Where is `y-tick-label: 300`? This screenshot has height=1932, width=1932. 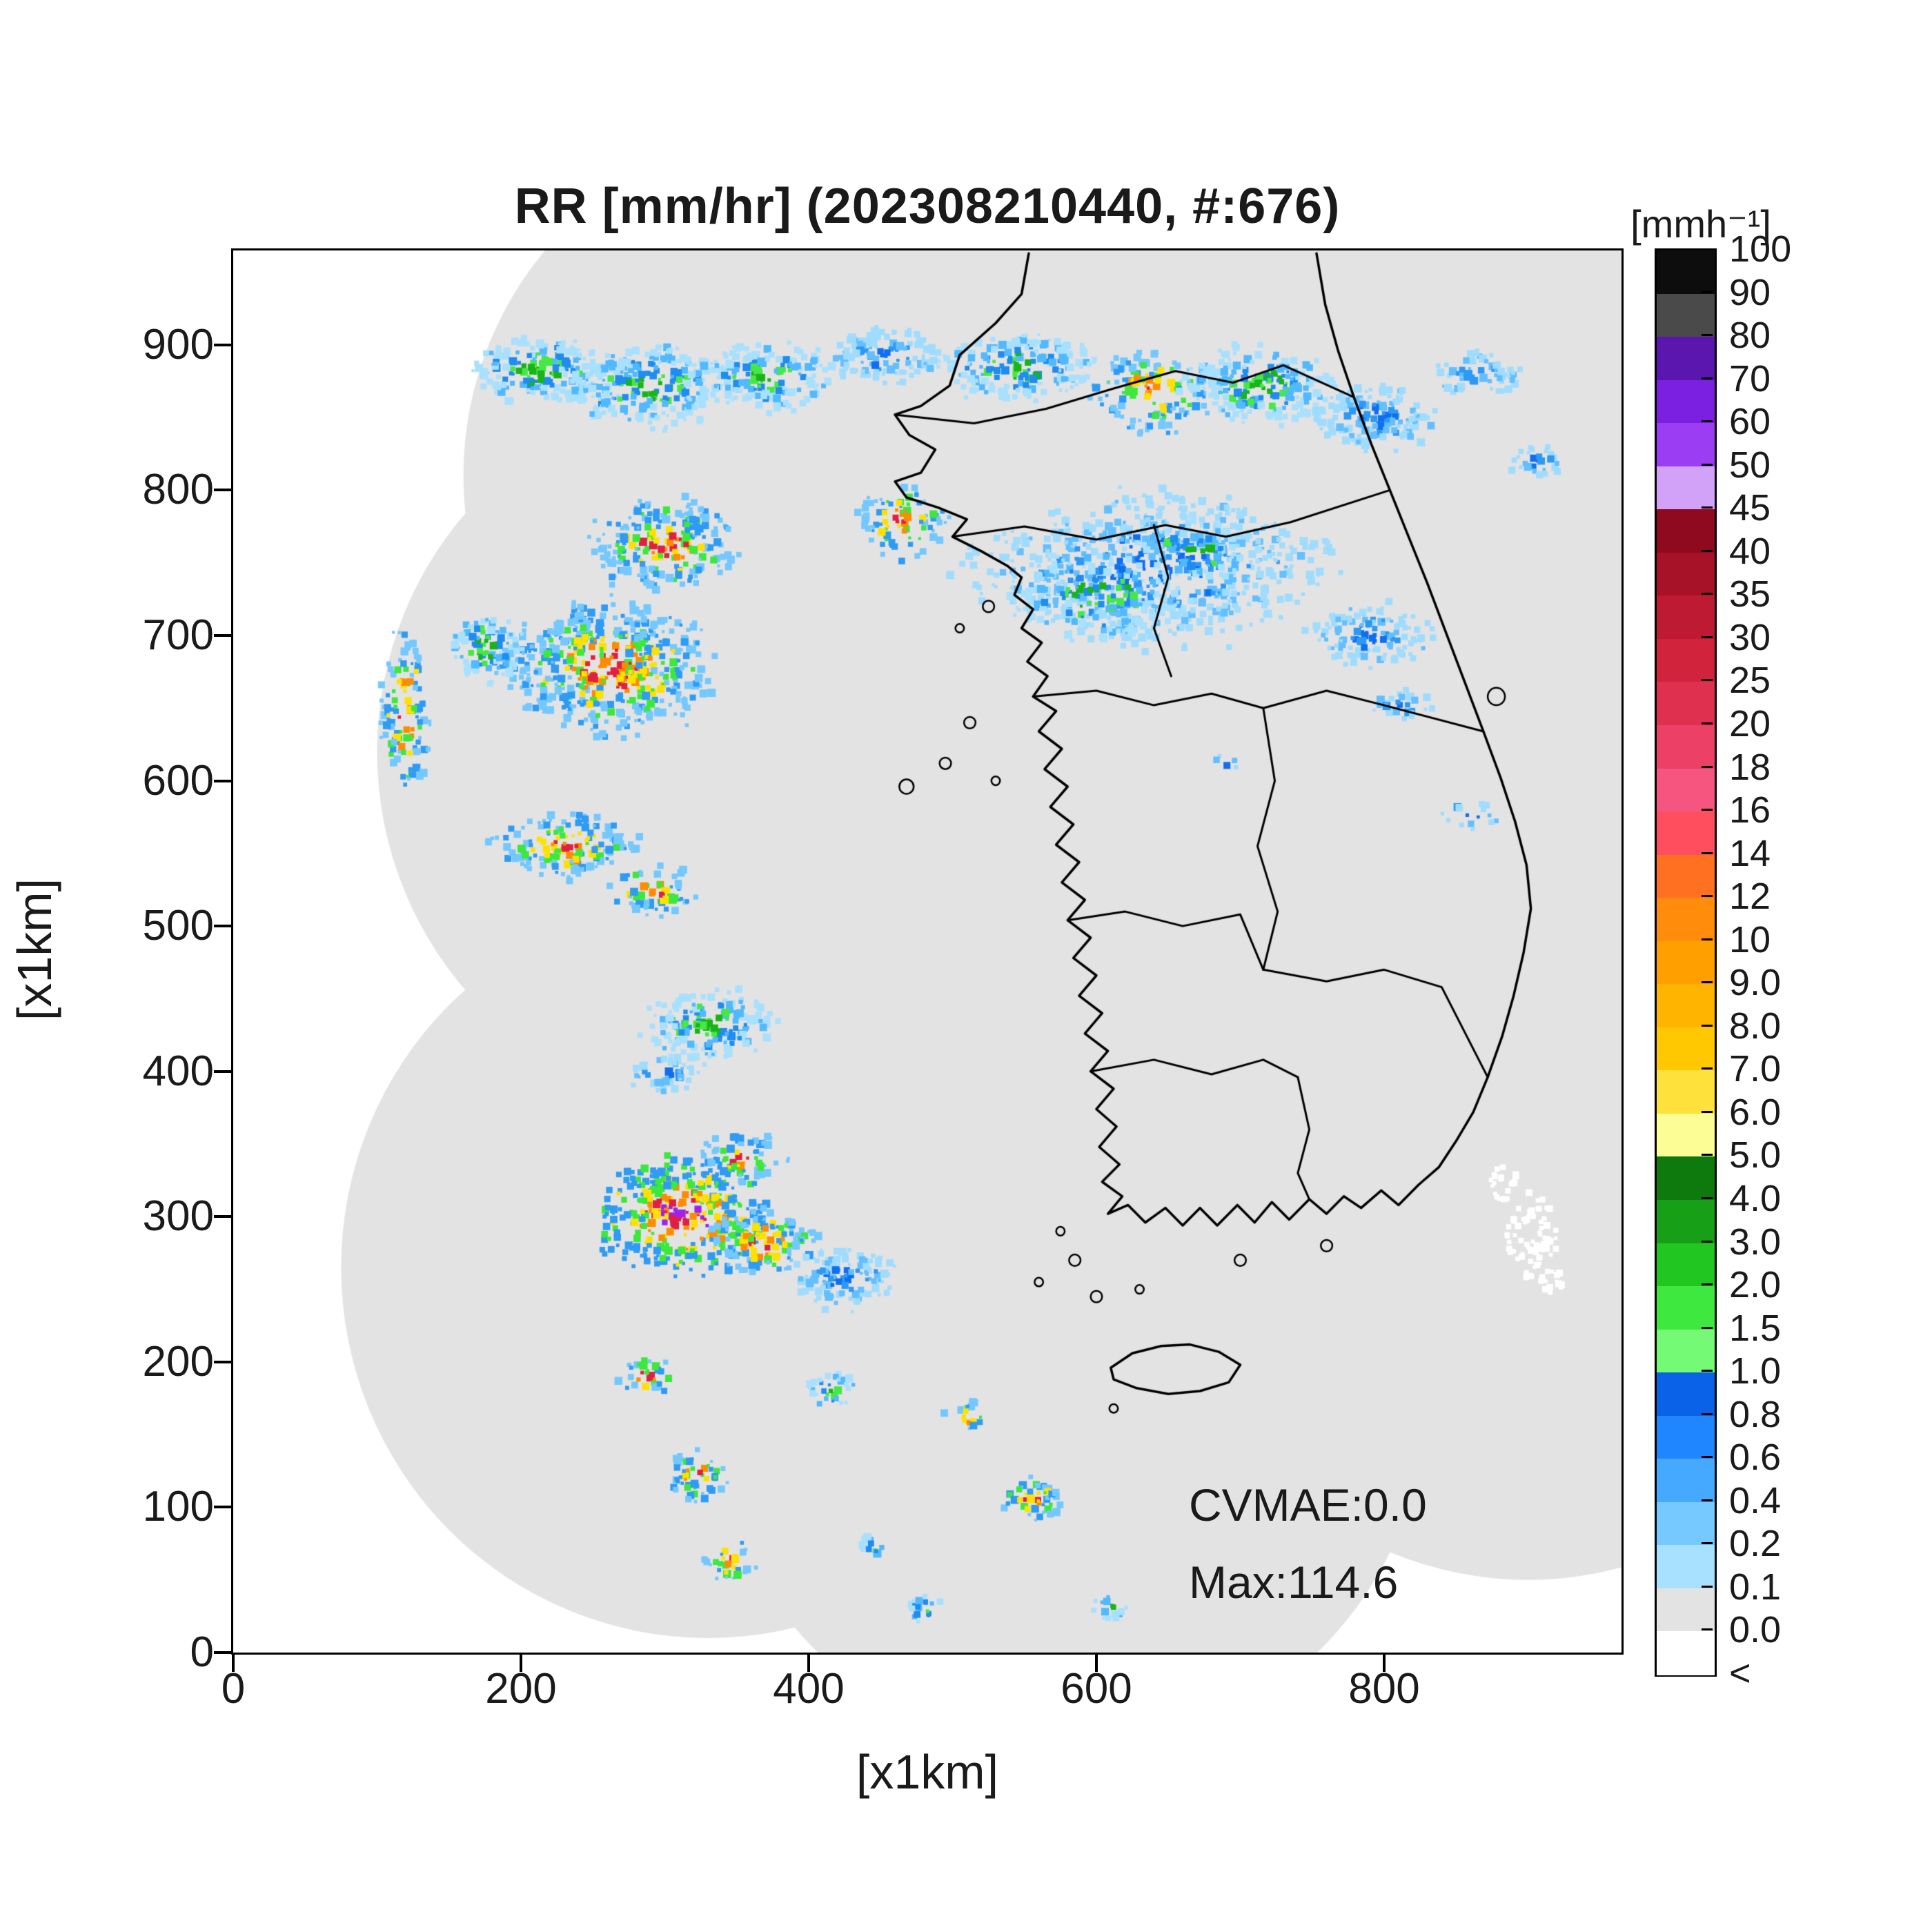
y-tick-label: 300 is located at coordinates (178, 1216).